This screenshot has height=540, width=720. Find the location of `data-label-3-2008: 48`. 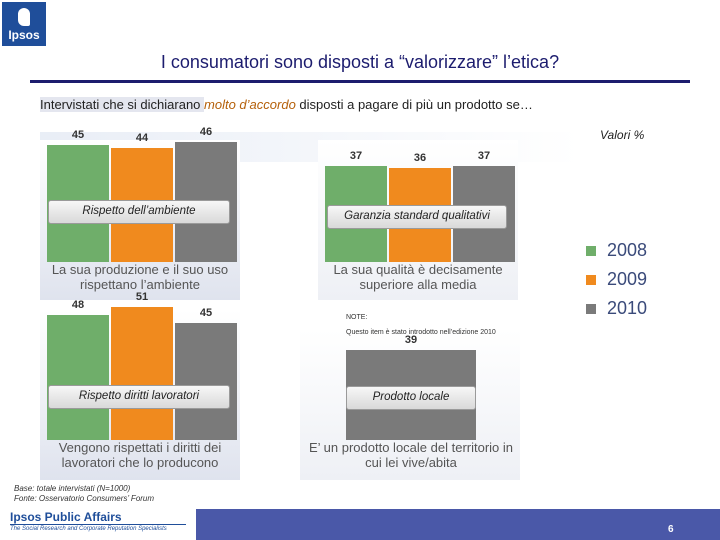

data-label-3-2008: 48 is located at coordinates (78, 305).